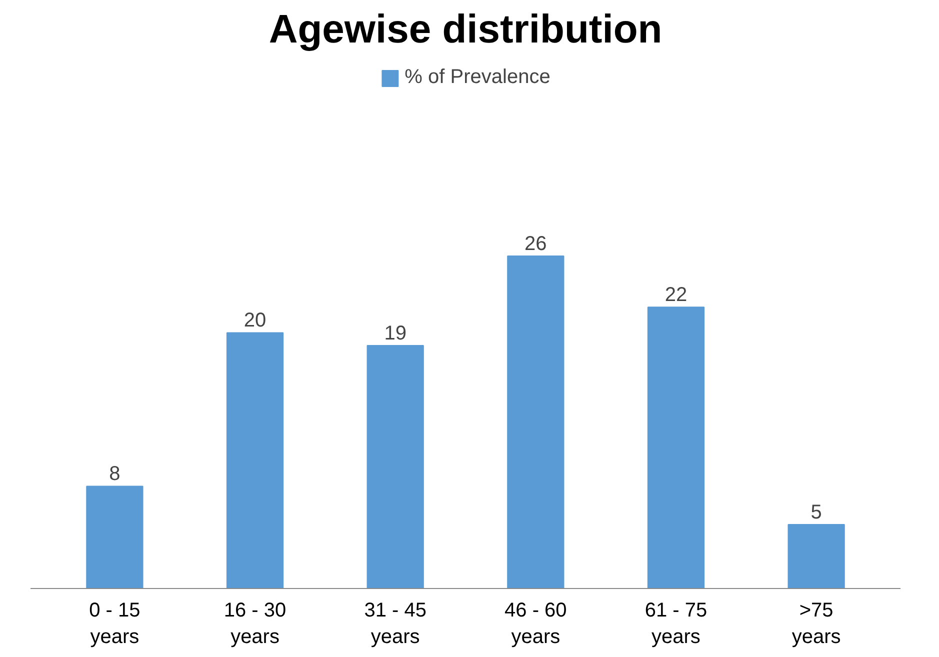 The image size is (939, 657). I want to click on x-tick-label: 0 - 15 years, so click(114, 624).